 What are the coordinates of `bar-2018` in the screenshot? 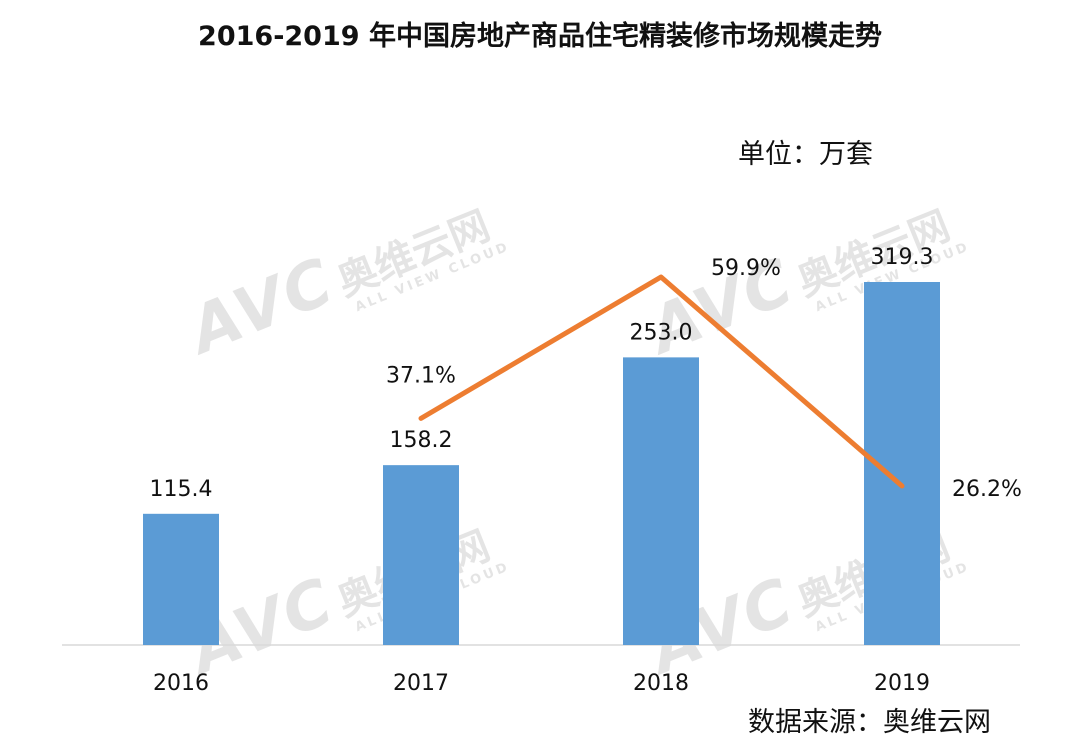 It's located at (661, 501).